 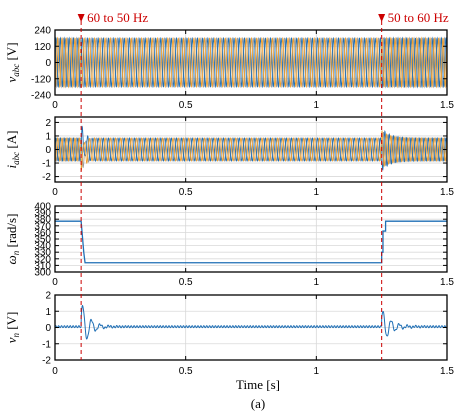 I want to click on y-tick-label: 120, so click(x=42, y=47).